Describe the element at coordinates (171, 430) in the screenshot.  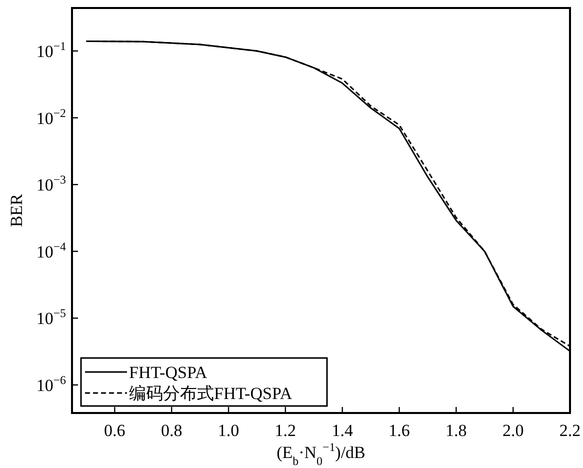
I see `x-tick-label: 0.8` at that location.